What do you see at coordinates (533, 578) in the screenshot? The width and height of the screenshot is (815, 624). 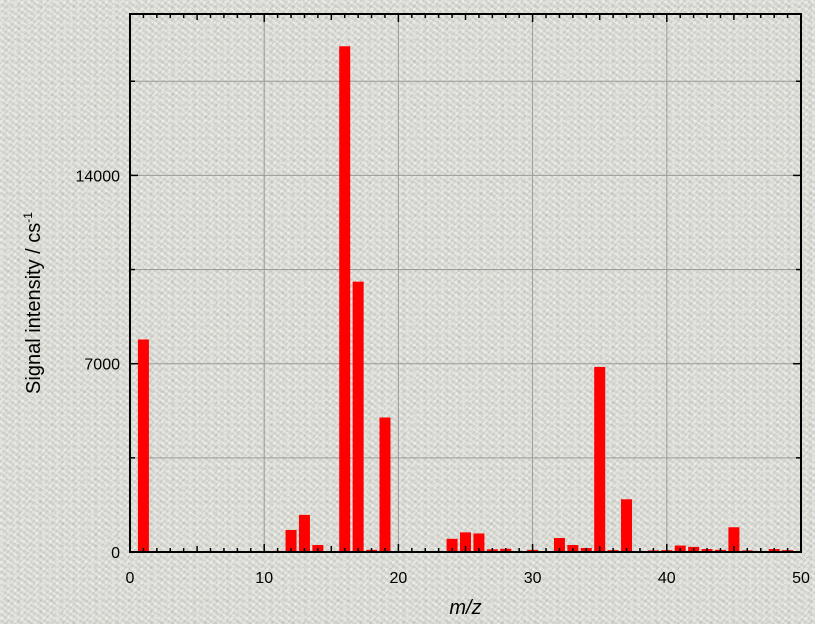 I see `x-tick-label-30: 30` at bounding box center [533, 578].